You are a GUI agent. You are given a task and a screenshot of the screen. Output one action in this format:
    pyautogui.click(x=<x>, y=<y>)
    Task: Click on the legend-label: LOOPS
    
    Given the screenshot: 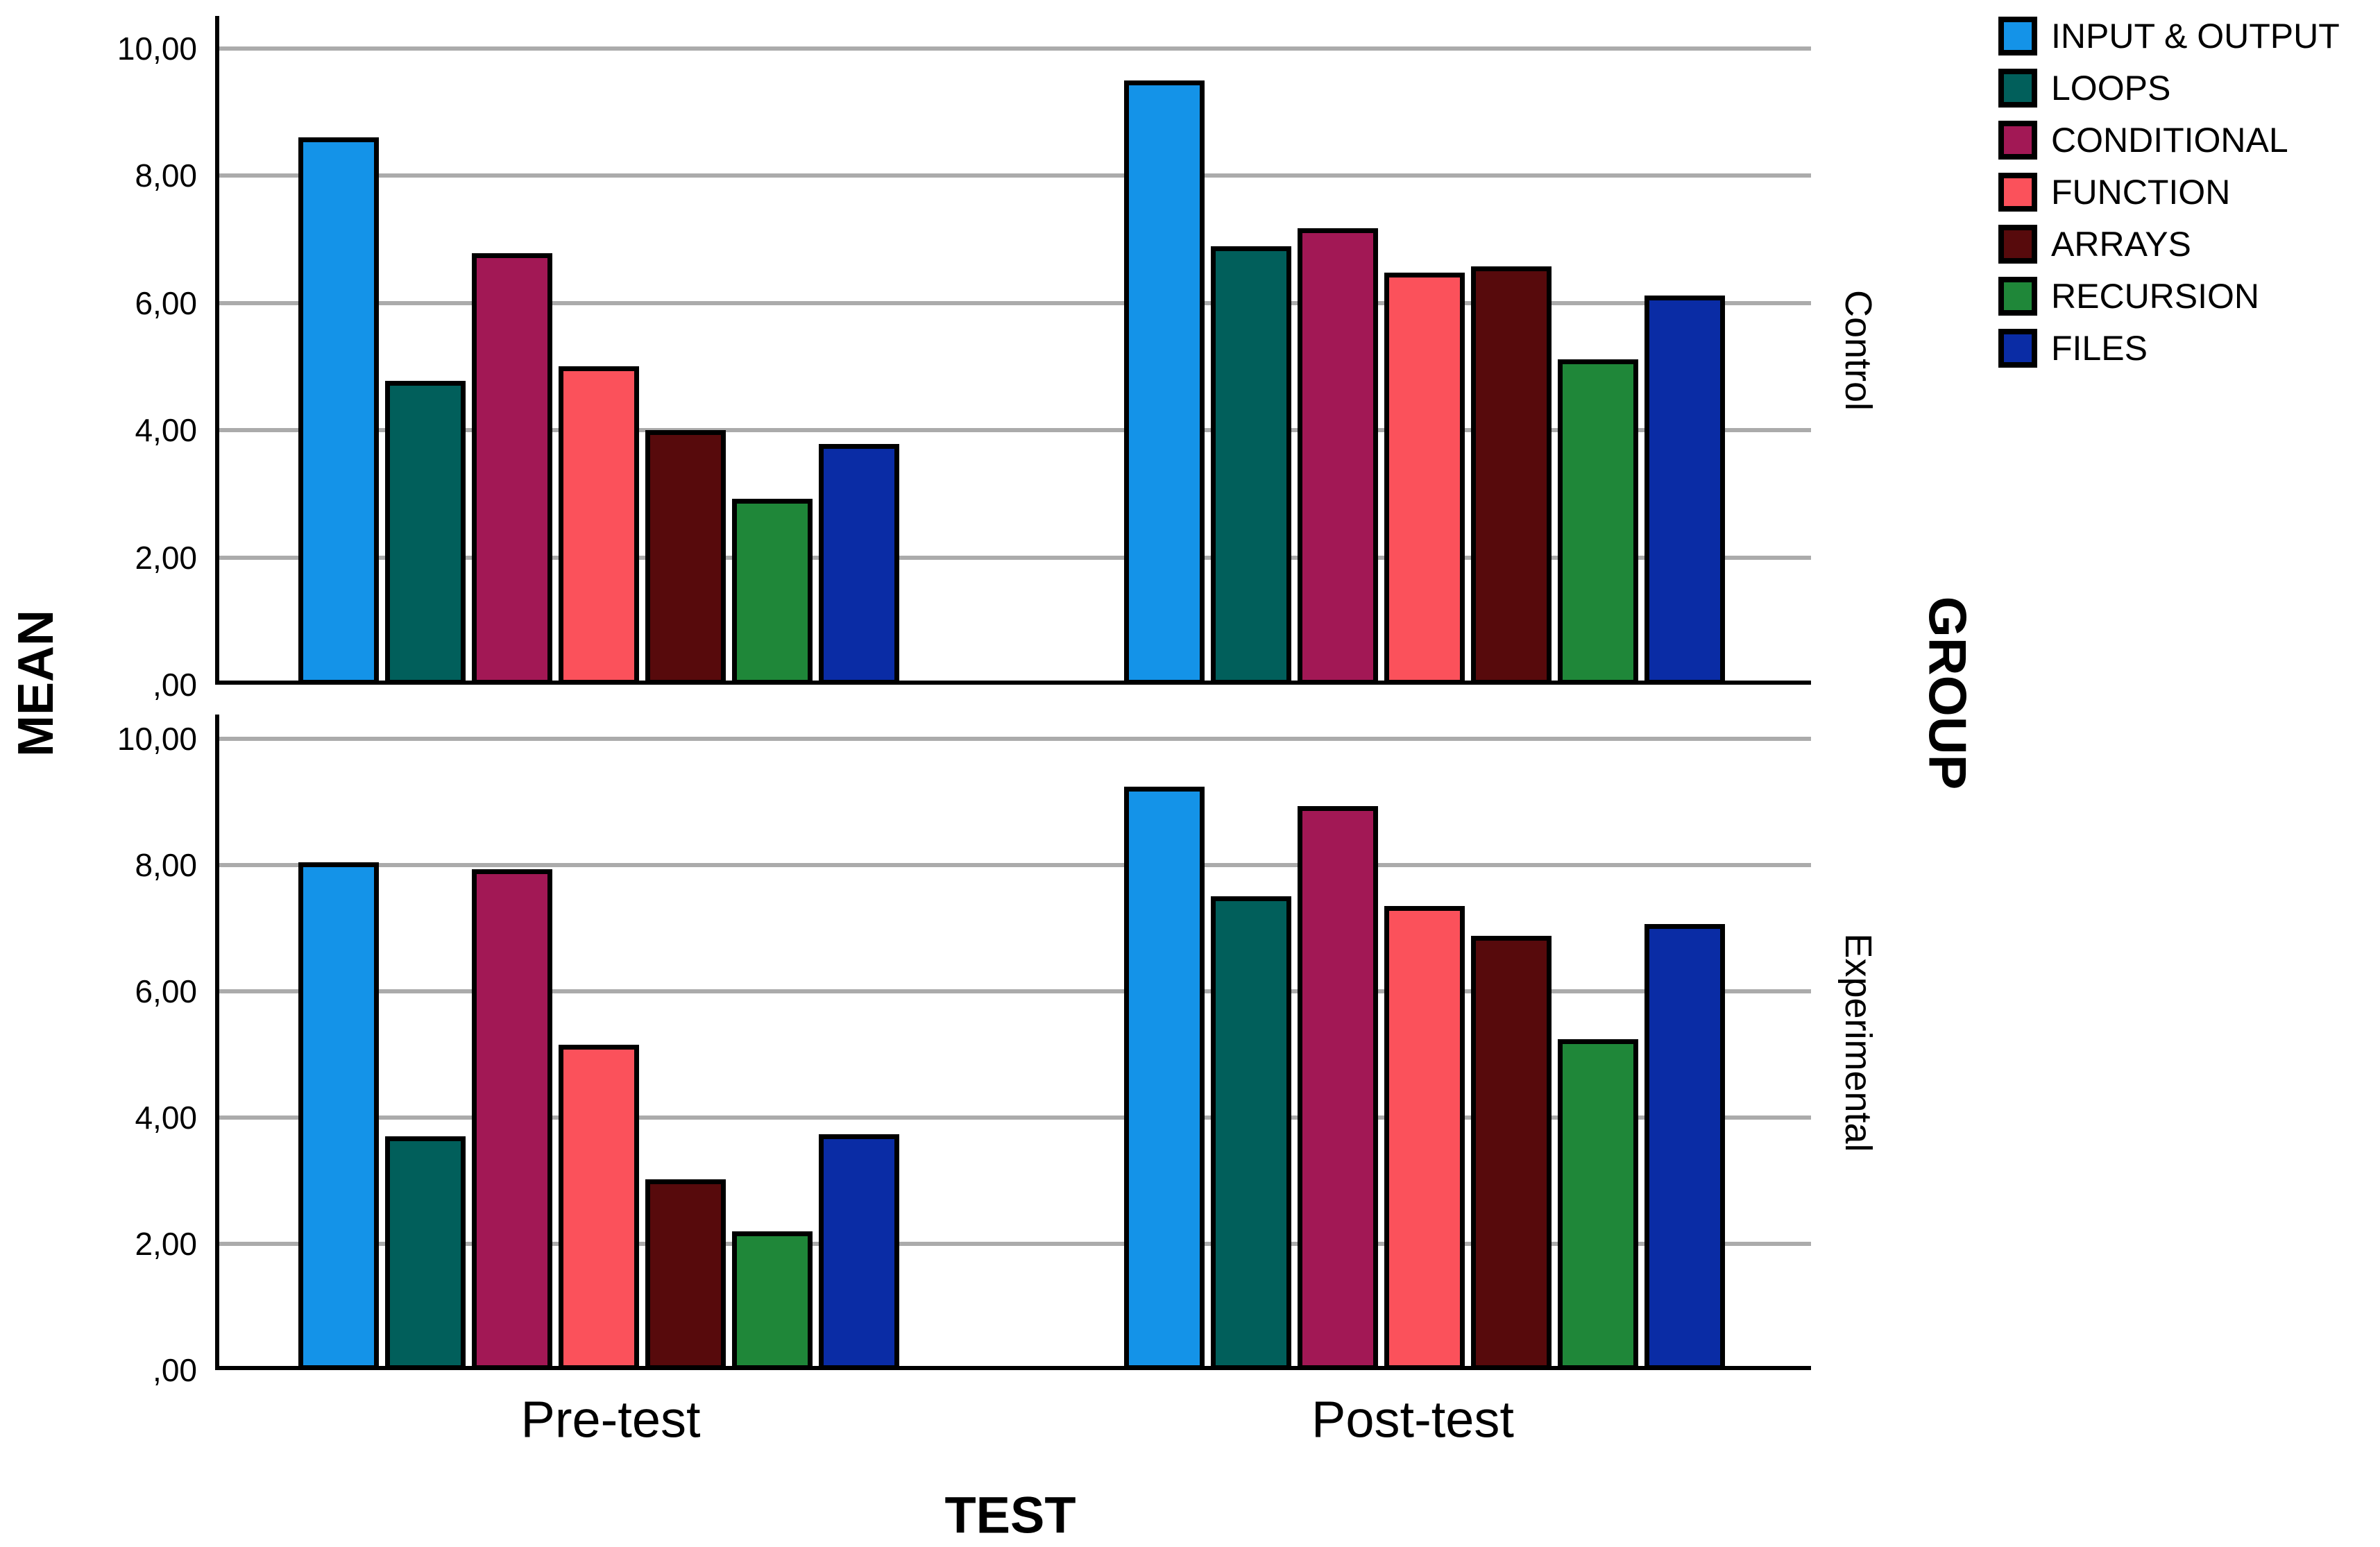 What is the action you would take?
    pyautogui.click(x=2111, y=88)
    